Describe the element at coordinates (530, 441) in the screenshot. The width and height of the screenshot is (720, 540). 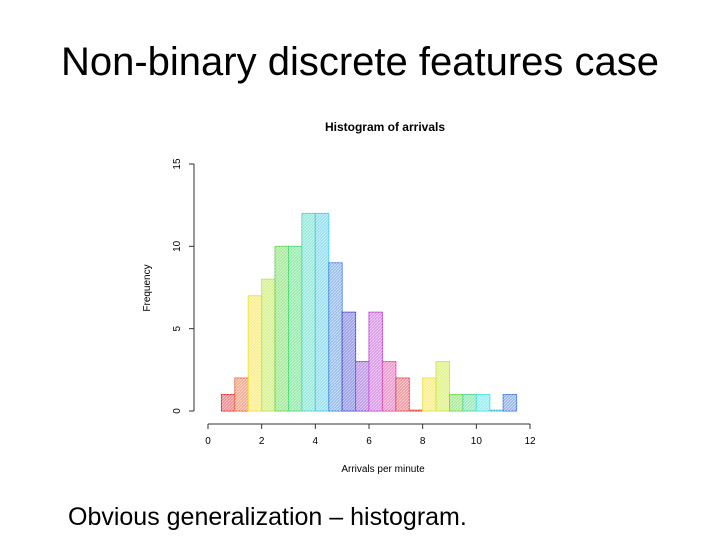
I see `x-tick-label: 12` at that location.